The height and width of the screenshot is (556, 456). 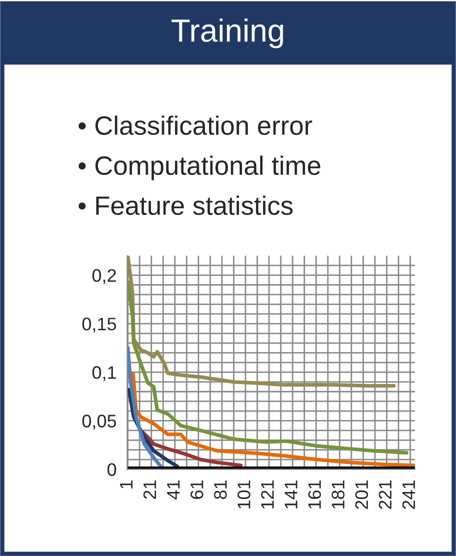 I want to click on x-tick-label: 101, so click(x=244, y=494).